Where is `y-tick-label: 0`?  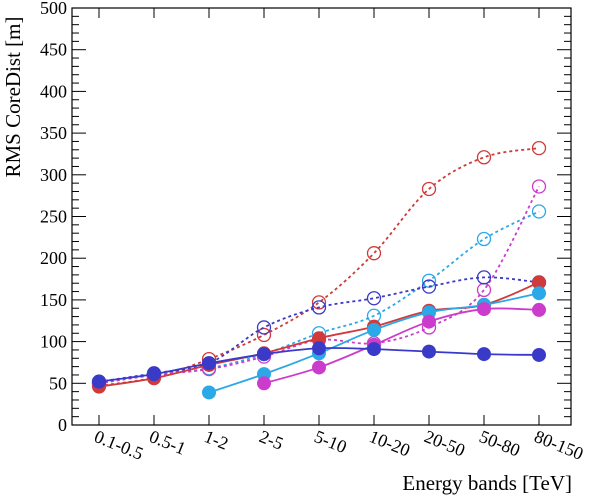
y-tick-label: 0 is located at coordinates (62, 425).